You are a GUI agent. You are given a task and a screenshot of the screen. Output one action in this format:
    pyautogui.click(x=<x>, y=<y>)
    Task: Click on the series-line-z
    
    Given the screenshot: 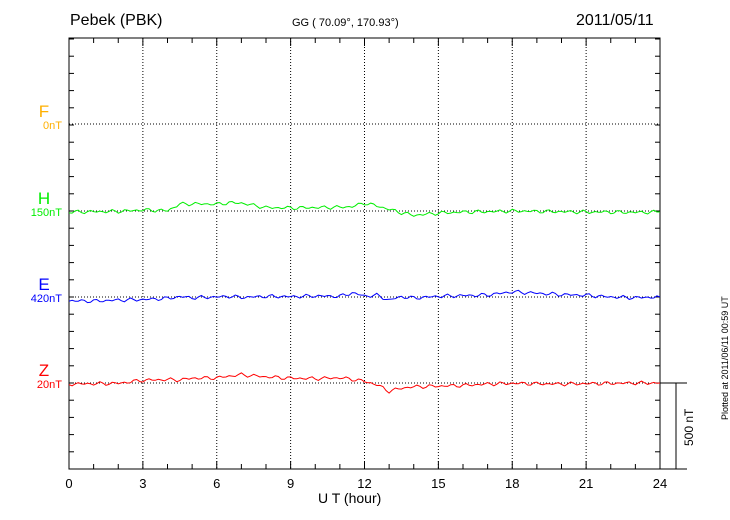 What is the action you would take?
    pyautogui.click(x=364, y=383)
    